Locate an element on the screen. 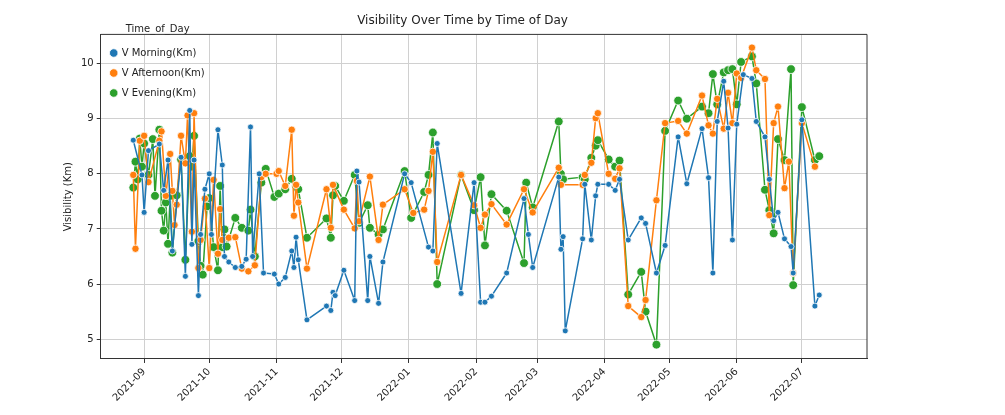 The image size is (1005, 415). y-tick-label: 7 is located at coordinates (90, 228).